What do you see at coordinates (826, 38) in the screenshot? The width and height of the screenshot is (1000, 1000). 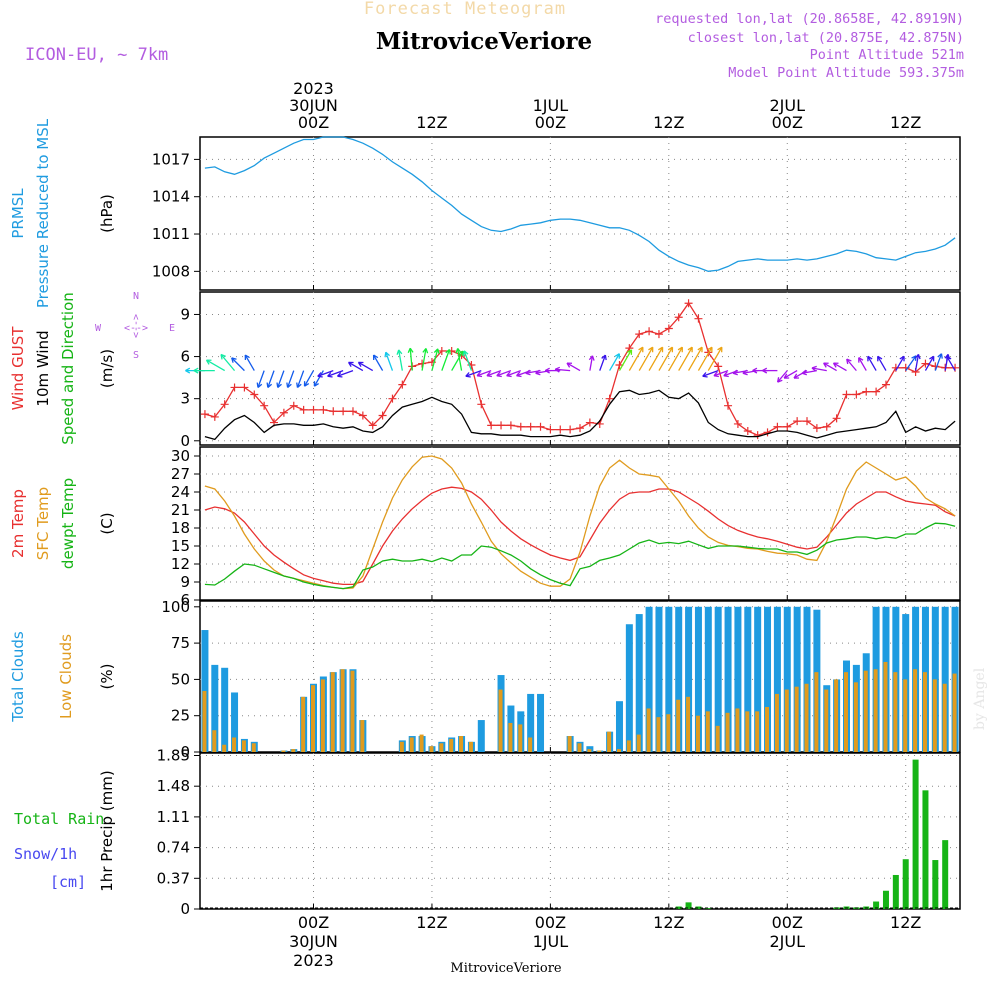 I see `closest-coords: closest lon,lat (20.875E, 42.875N)` at bounding box center [826, 38].